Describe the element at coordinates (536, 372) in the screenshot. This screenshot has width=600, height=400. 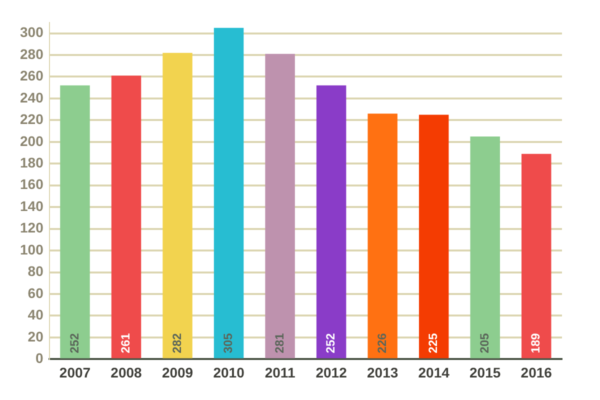
I see `x-tick-label: 2016` at that location.